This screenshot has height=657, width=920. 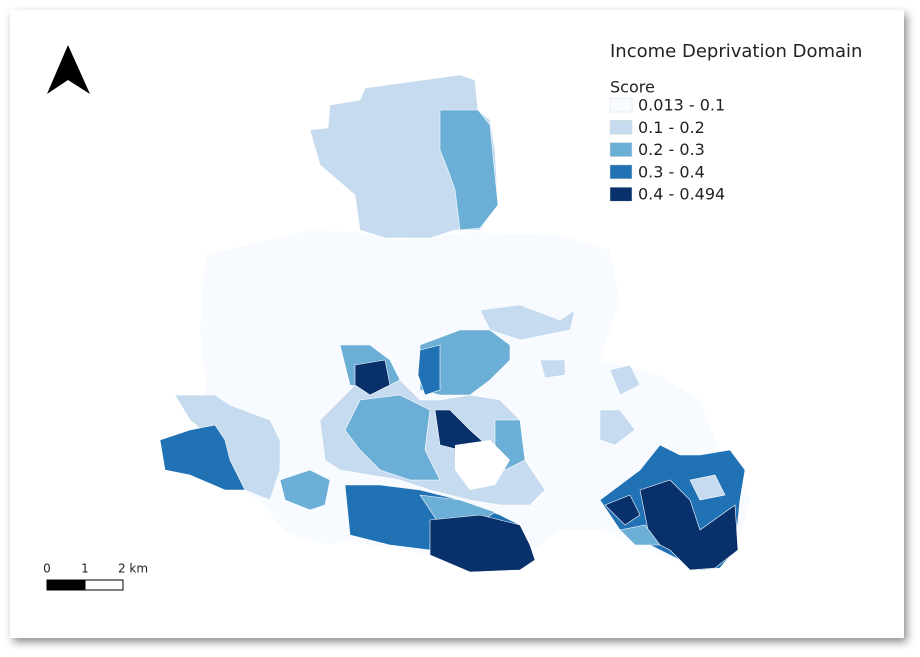 What do you see at coordinates (482, 465) in the screenshot?
I see `hole` at bounding box center [482, 465].